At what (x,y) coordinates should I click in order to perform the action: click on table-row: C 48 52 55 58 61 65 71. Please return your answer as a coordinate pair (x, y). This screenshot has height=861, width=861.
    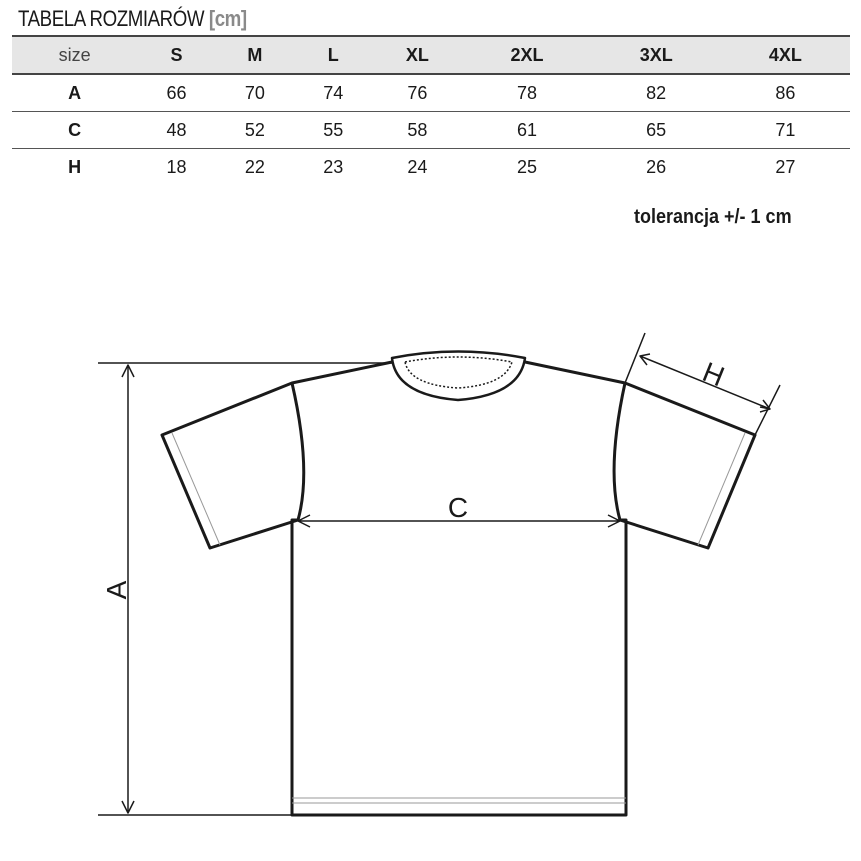
    Looking at the image, I should click on (431, 130).